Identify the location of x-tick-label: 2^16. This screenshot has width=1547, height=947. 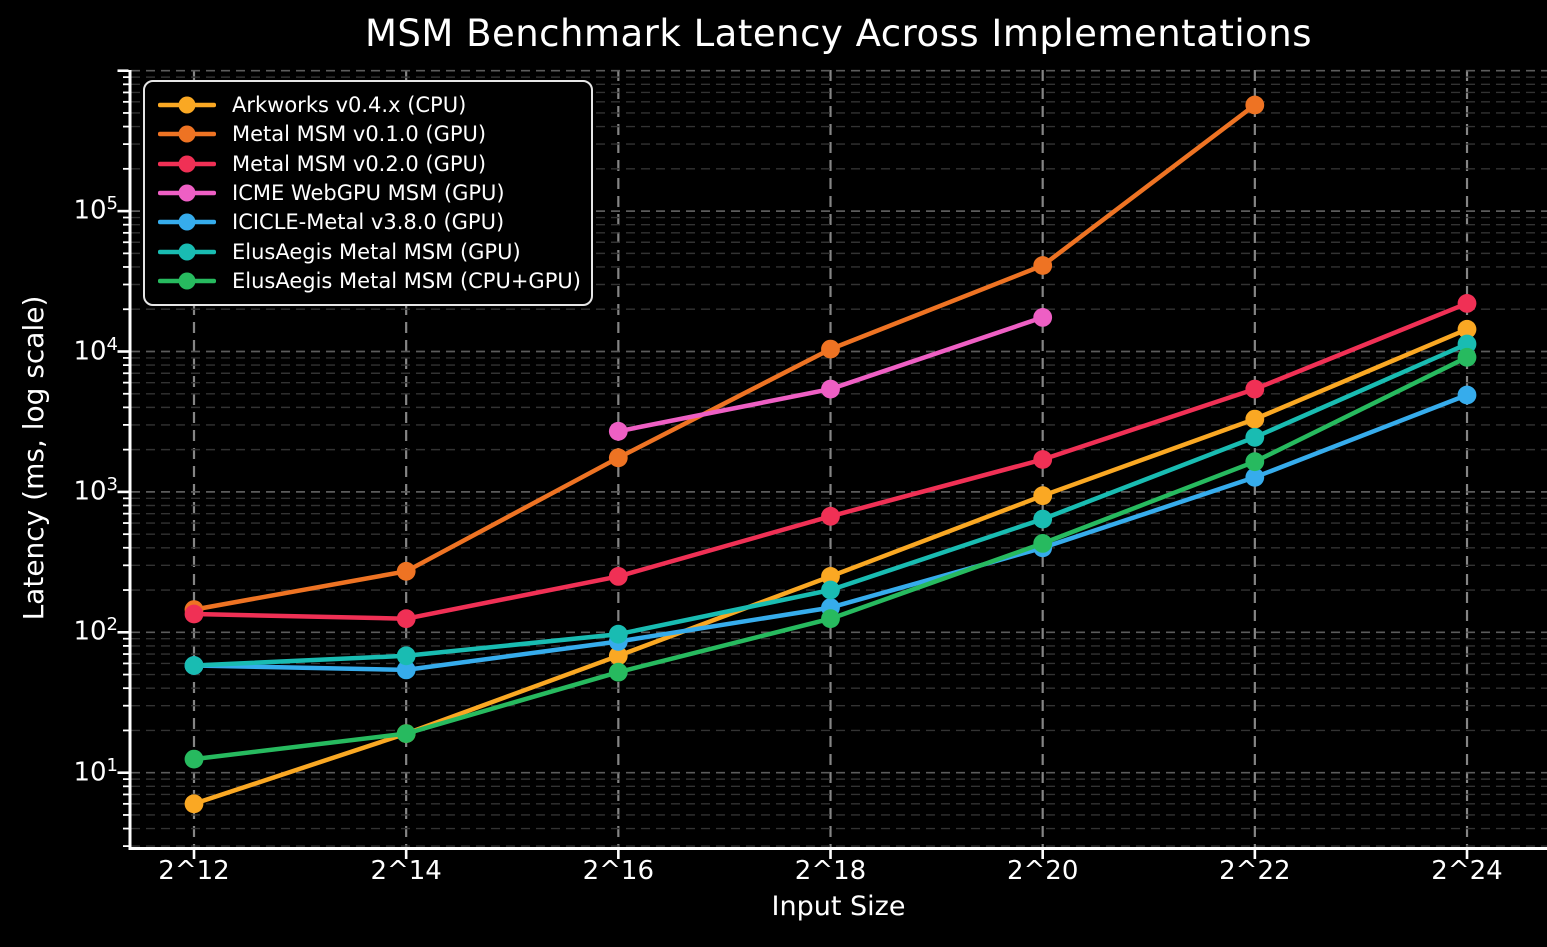
(618, 871).